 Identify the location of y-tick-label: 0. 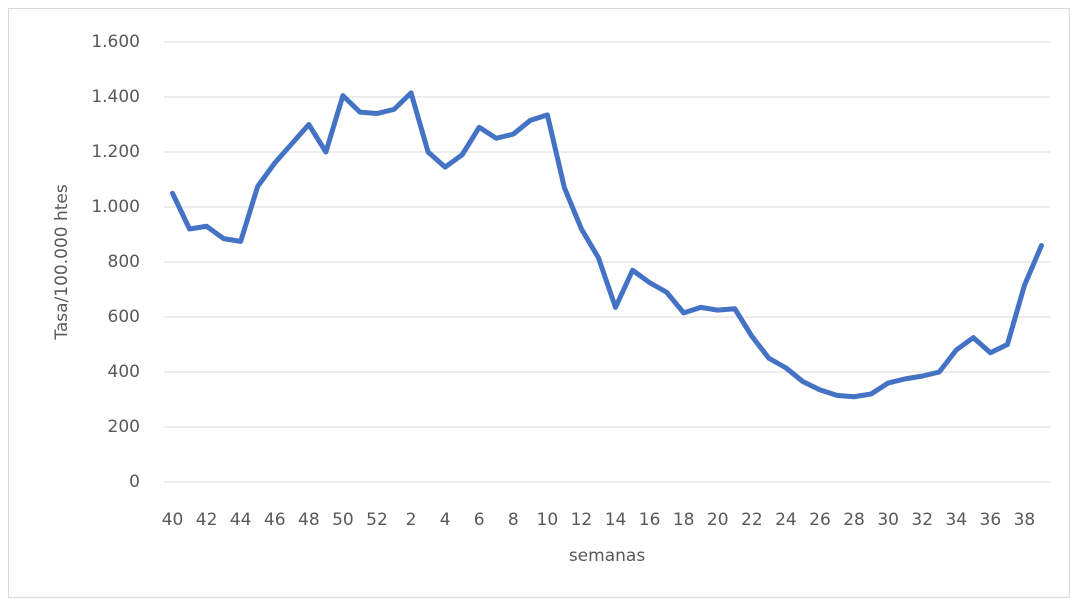
(134, 482).